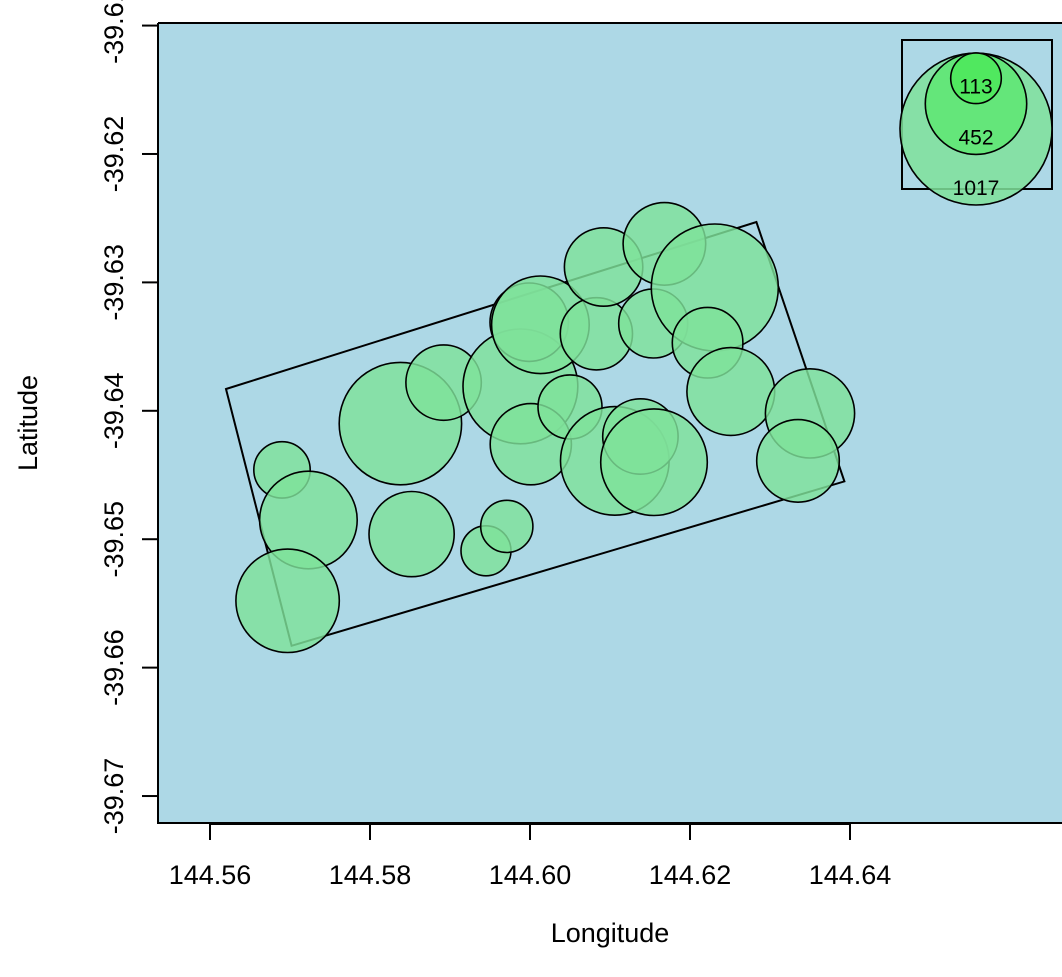 The height and width of the screenshot is (977, 1062). Describe the element at coordinates (530, 875) in the screenshot. I see `x-tick-label: 144.60` at that location.